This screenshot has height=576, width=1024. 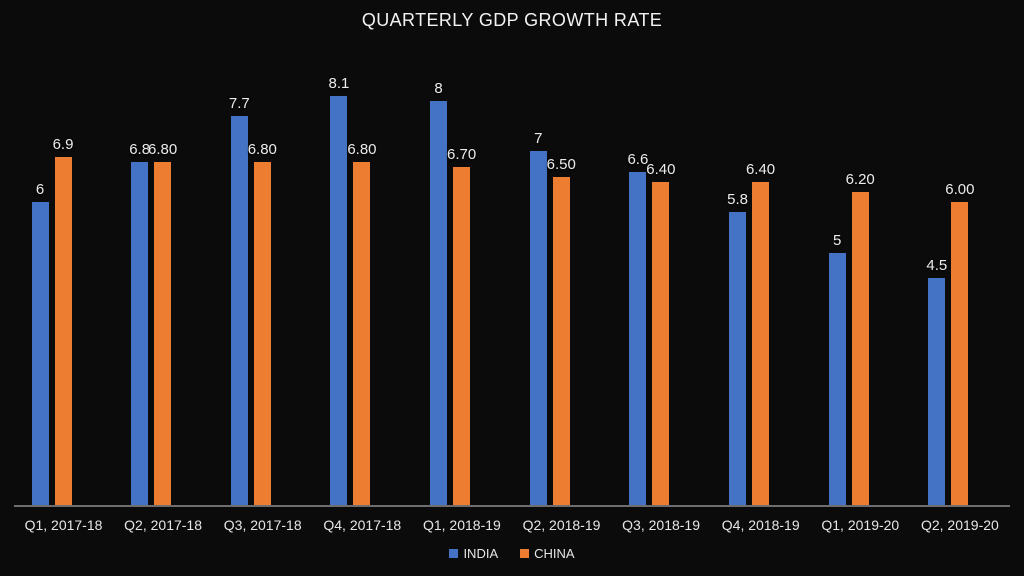 What do you see at coordinates (438, 88) in the screenshot?
I see `value-label-india: 8` at bounding box center [438, 88].